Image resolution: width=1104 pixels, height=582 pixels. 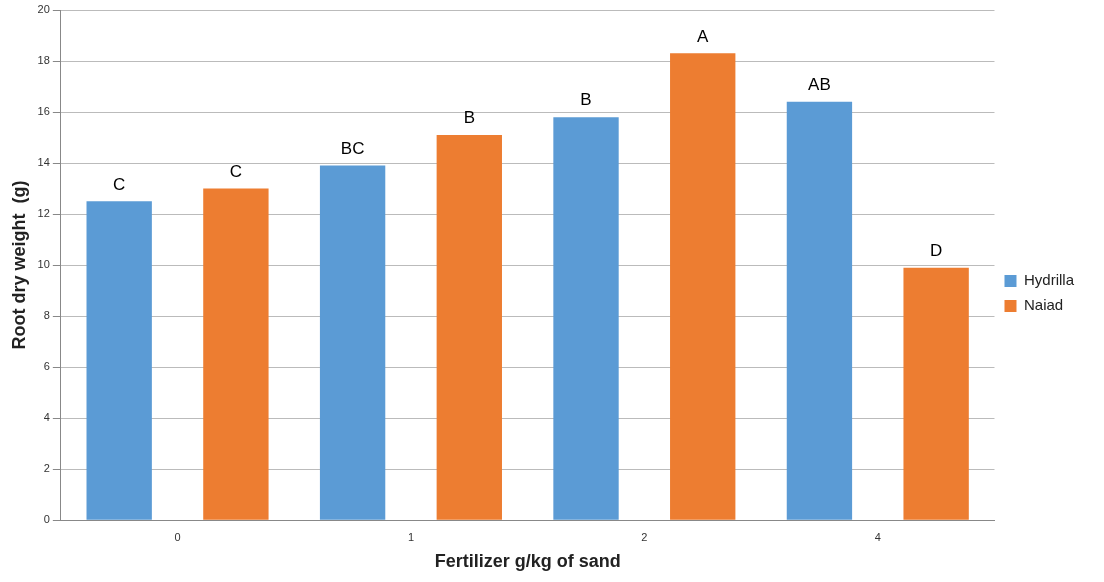 What do you see at coordinates (352, 148) in the screenshot?
I see `data-label: BC` at bounding box center [352, 148].